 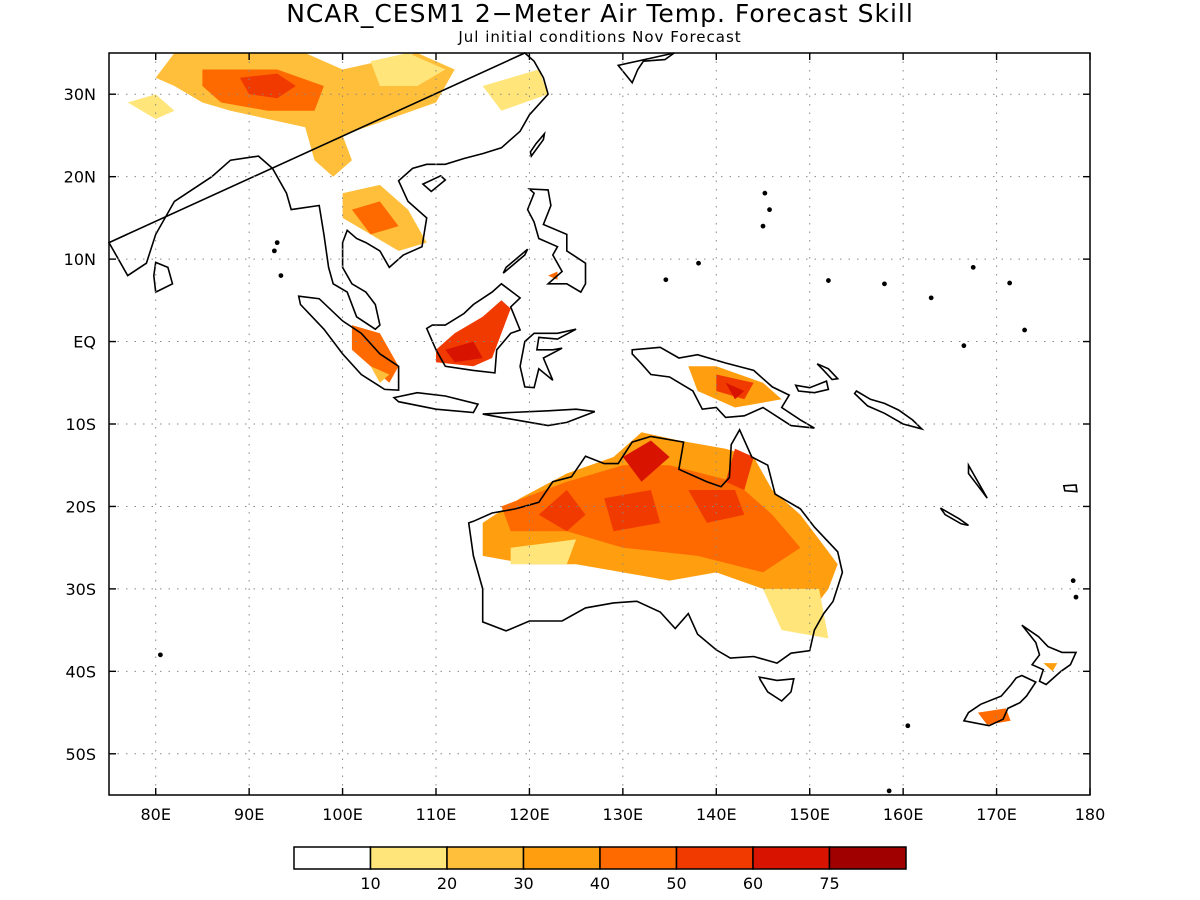 I want to click on colorbar: 10 20 30 40 50 60 75, so click(x=600, y=869).